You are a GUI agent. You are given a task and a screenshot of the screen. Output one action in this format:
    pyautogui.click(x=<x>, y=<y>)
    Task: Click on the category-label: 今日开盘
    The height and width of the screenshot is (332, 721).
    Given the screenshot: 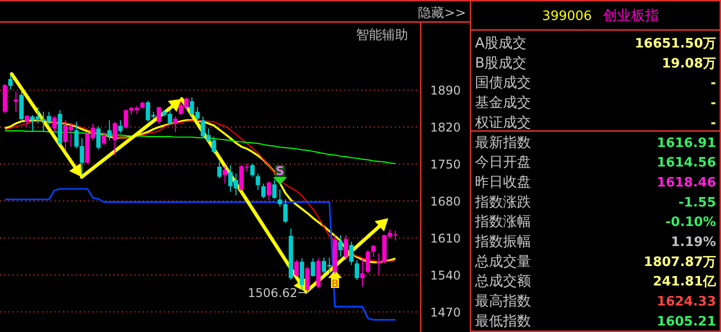 What is the action you would take?
    pyautogui.click(x=503, y=162)
    